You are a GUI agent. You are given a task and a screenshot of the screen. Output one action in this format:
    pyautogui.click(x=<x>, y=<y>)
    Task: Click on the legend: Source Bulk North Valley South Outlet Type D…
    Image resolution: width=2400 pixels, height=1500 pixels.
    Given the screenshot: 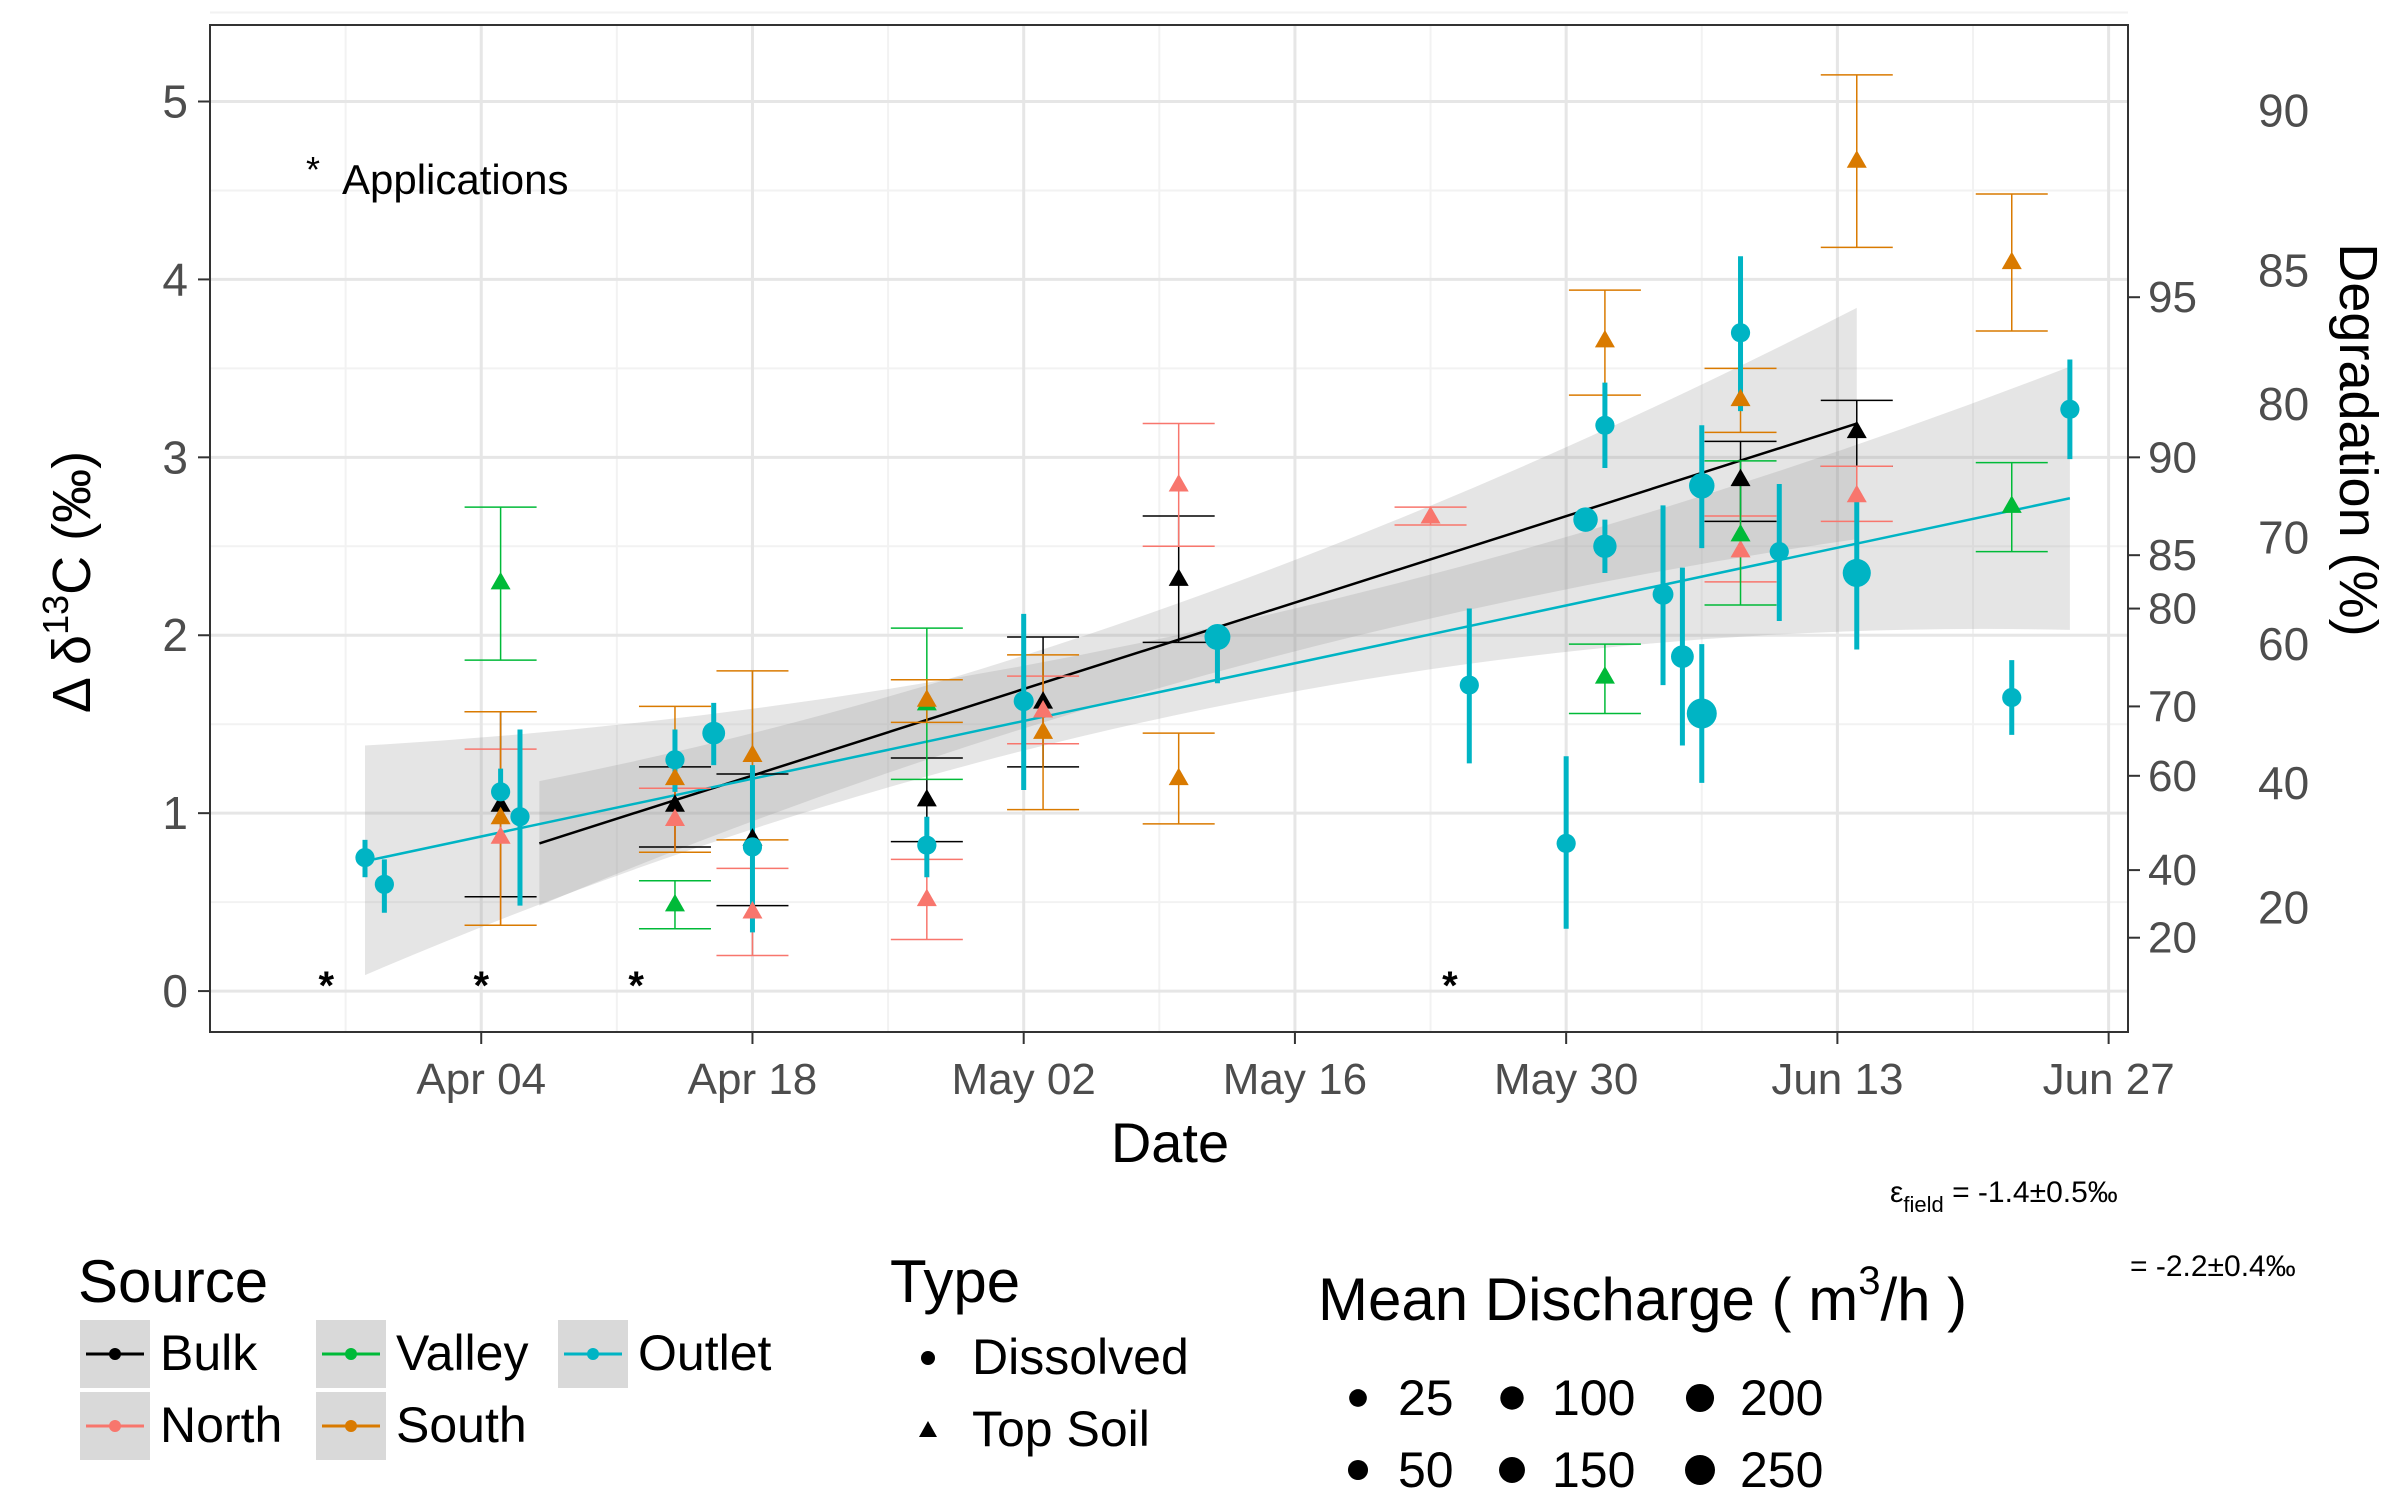 What is the action you would take?
    pyautogui.click(x=1022, y=1373)
    